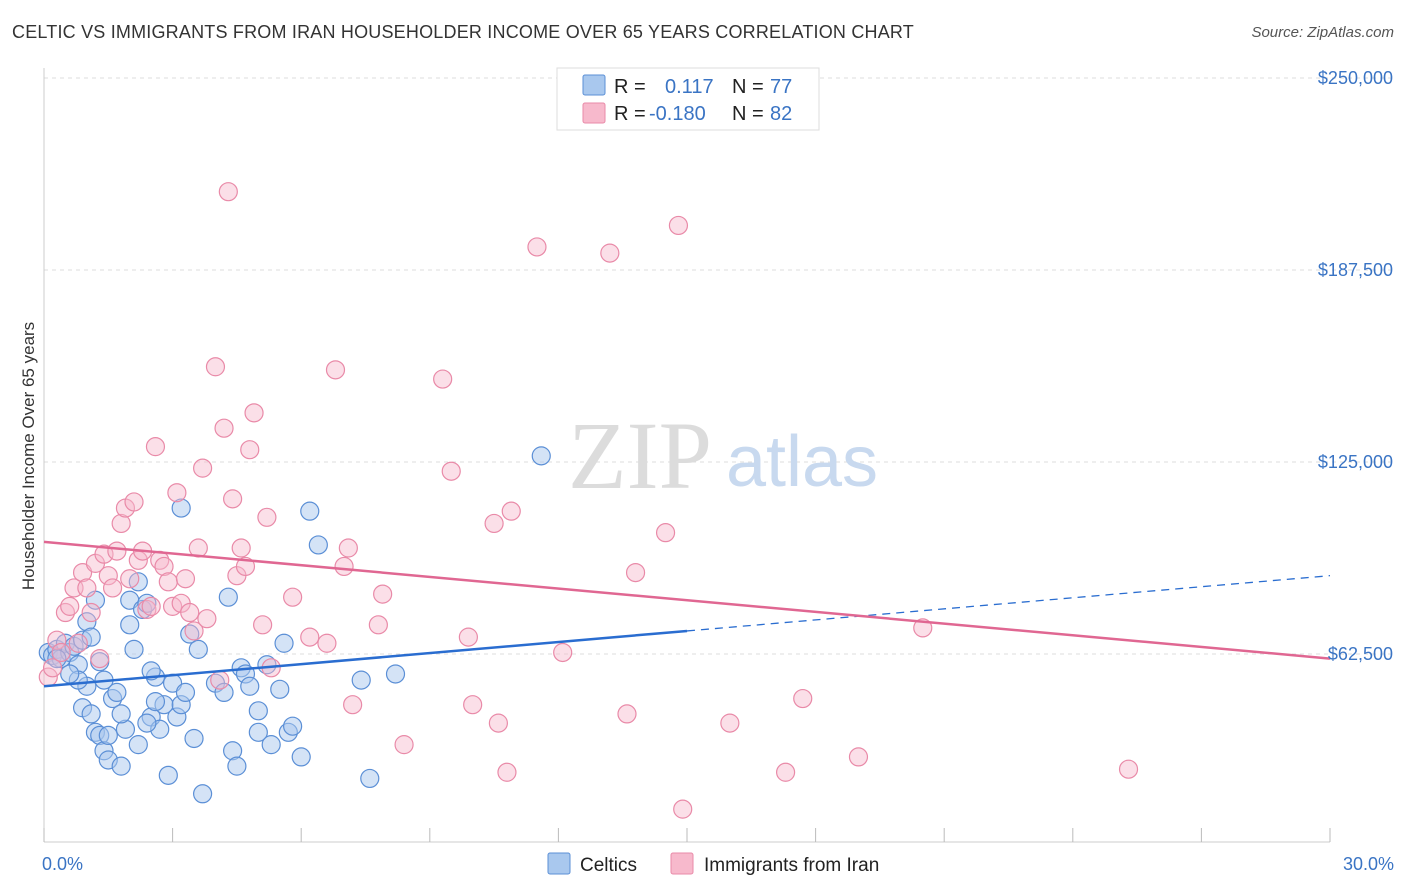 Image resolution: width=1406 pixels, height=892 pixels. What do you see at coordinates (640, 455) in the screenshot?
I see `watermark-zip: ZIP` at bounding box center [640, 455].